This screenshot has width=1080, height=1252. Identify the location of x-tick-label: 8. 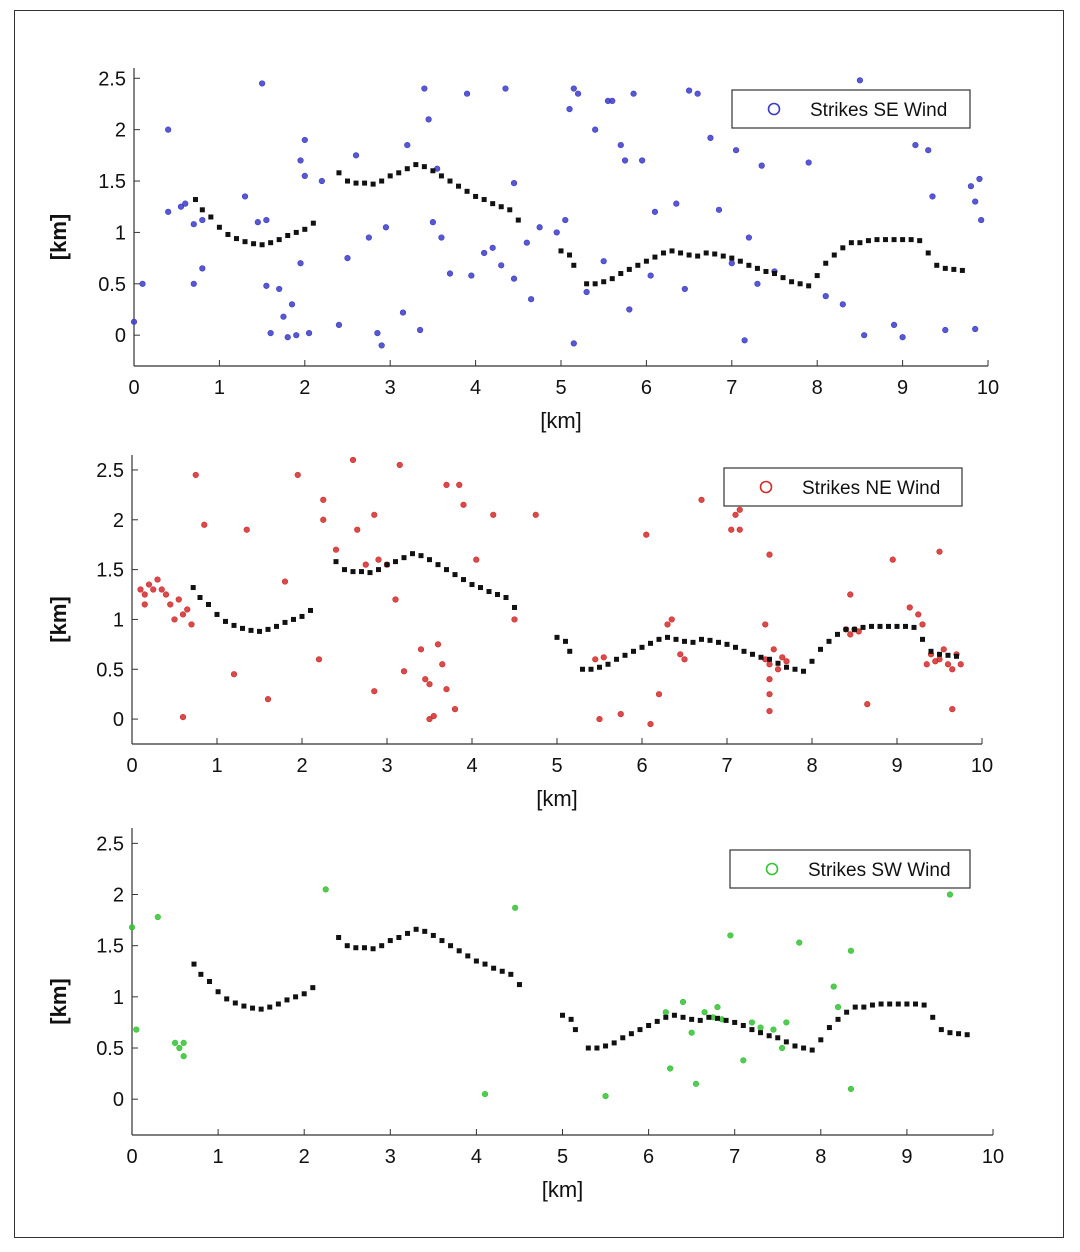
(820, 1157).